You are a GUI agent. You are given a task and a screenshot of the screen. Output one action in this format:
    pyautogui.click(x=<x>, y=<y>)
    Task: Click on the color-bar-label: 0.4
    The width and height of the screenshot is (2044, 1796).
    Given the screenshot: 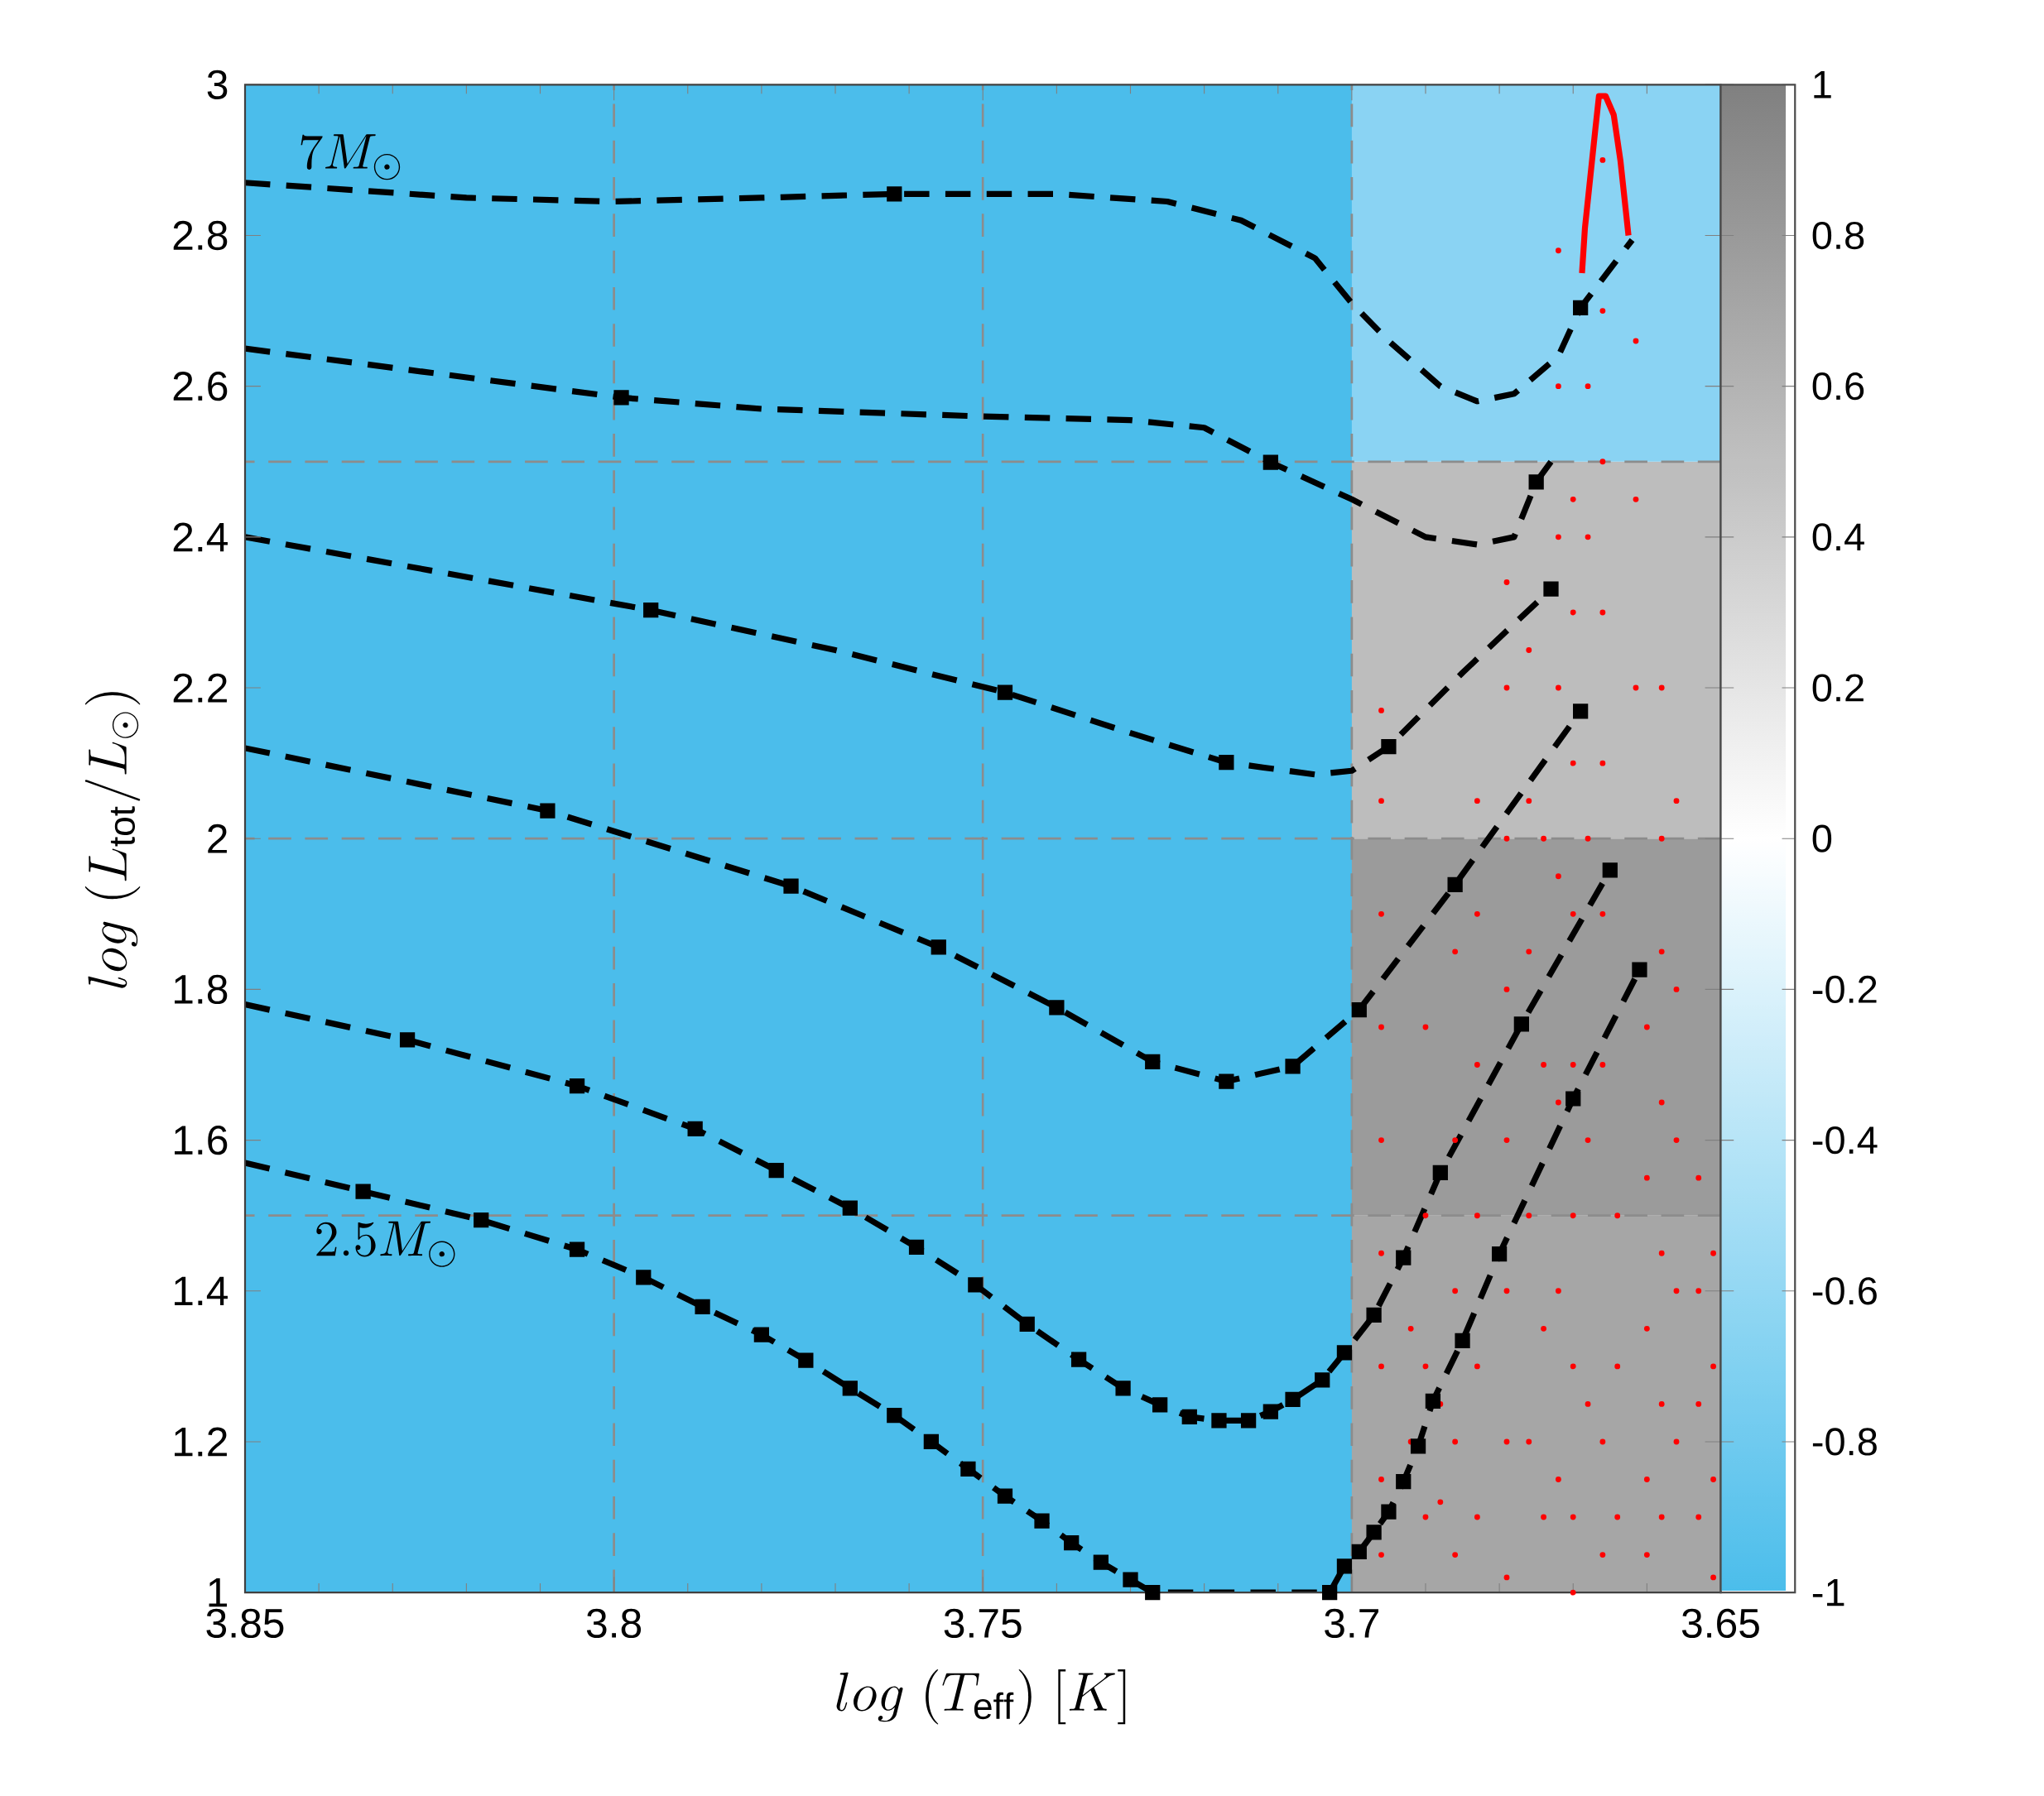 What is the action you would take?
    pyautogui.click(x=1838, y=537)
    